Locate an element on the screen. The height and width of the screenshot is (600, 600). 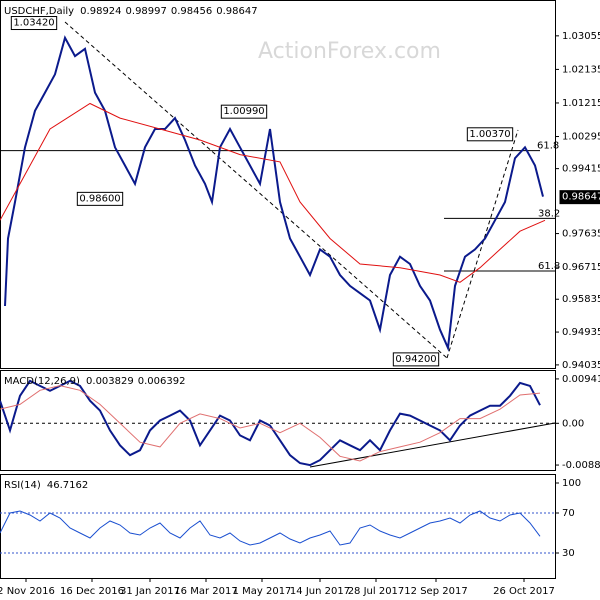
x-tick-label: 2 Nov 2016 is located at coordinates (27, 591).